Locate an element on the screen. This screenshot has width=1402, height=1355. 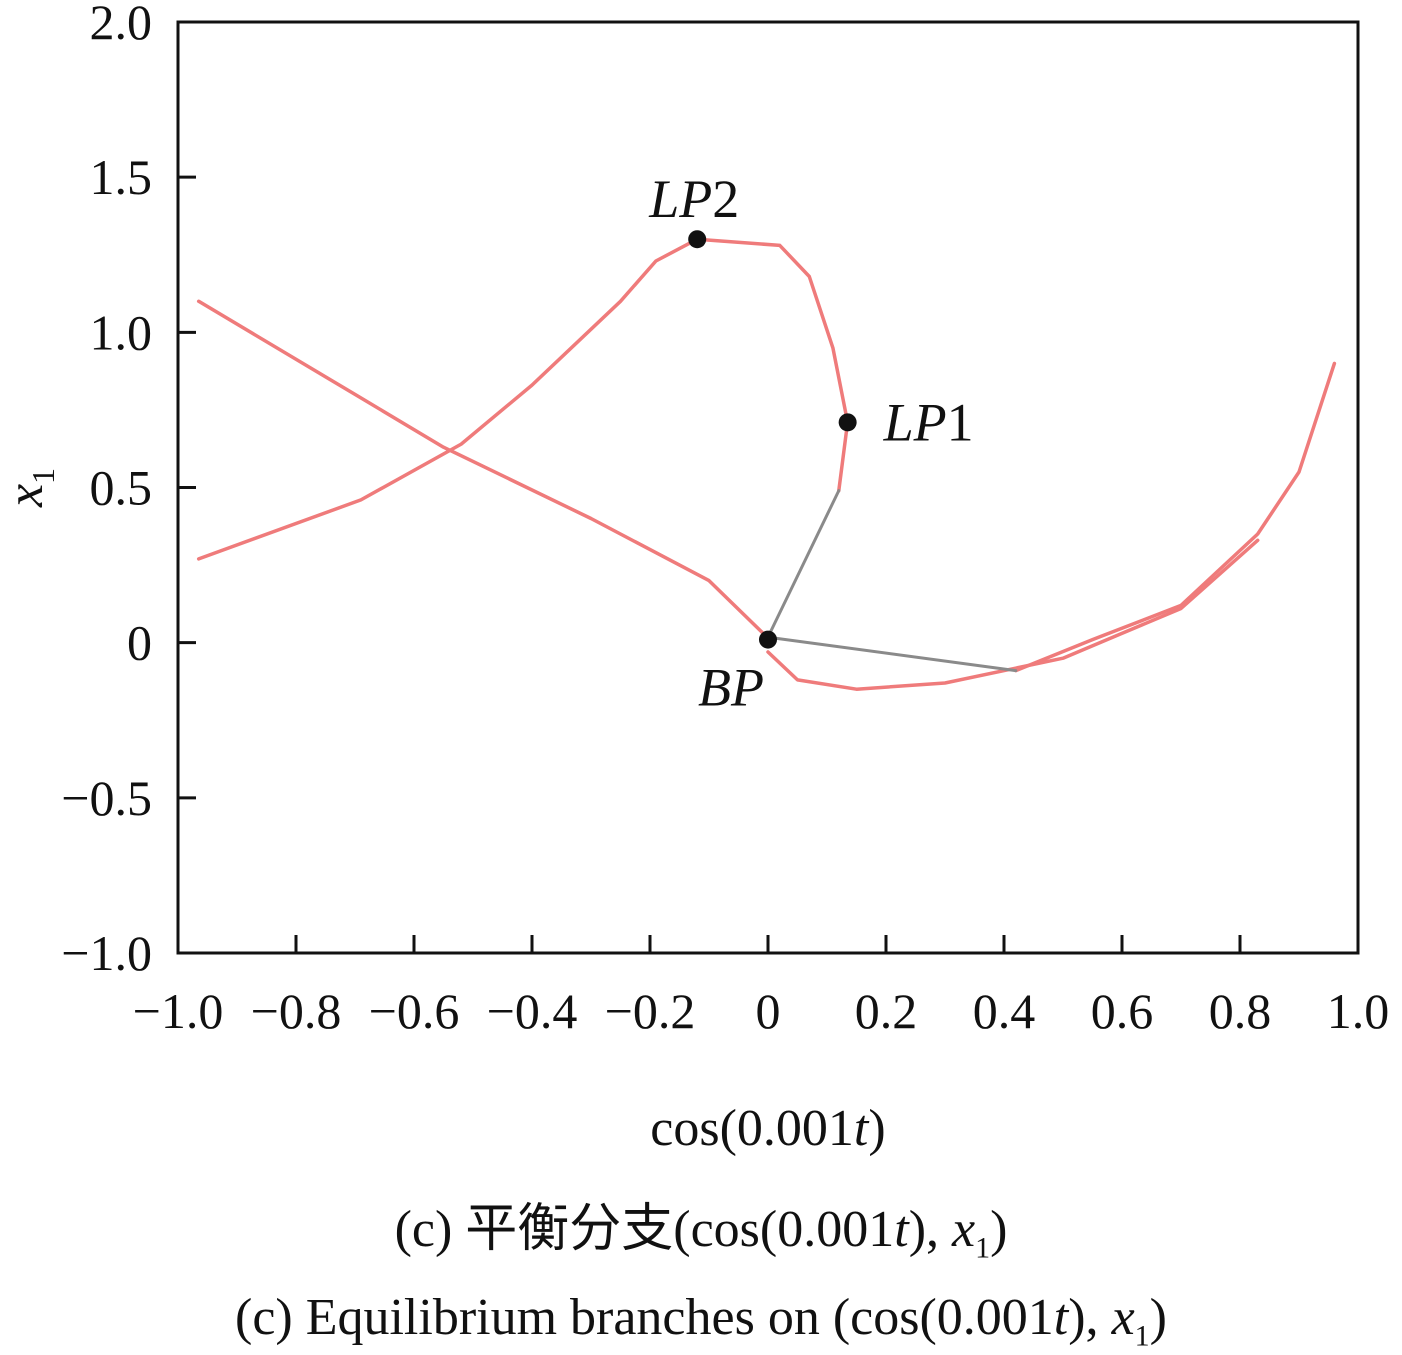
label-lp1: LP1 is located at coordinates (928, 422).